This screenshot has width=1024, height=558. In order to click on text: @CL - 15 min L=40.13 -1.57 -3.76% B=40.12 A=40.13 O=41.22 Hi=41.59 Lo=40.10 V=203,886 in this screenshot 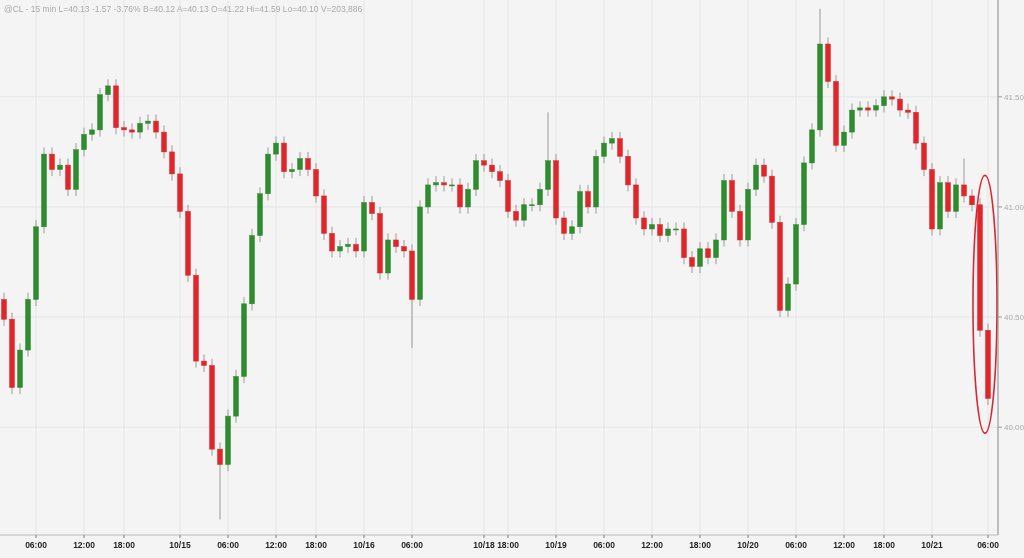, I will do `click(183, 9)`.